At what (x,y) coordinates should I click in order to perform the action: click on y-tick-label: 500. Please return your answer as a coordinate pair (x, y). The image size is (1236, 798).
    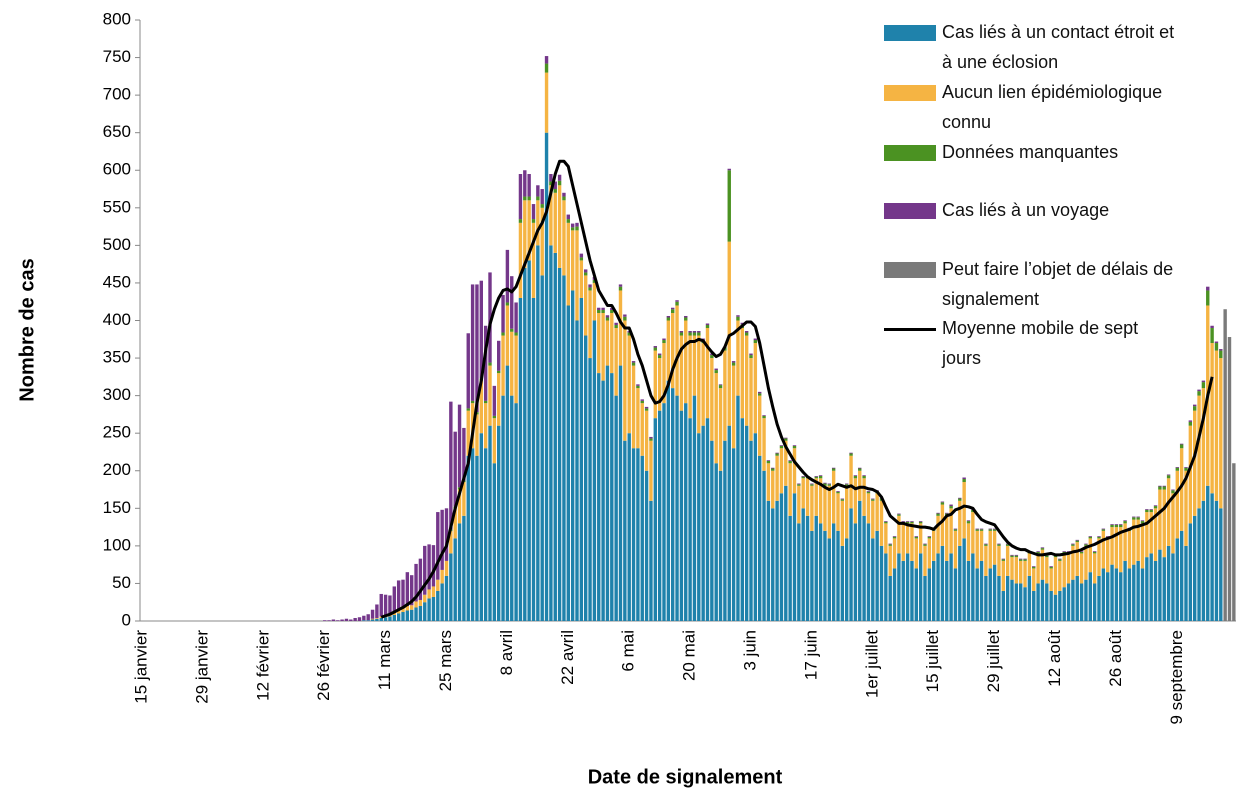
    Looking at the image, I should click on (117, 244).